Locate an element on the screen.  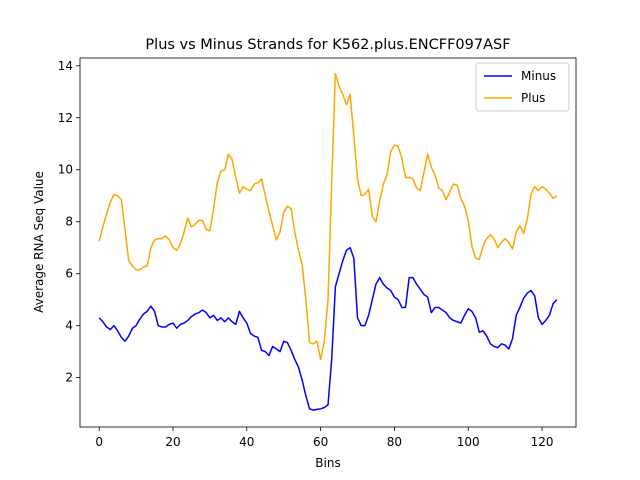
y-tick-label: 4 is located at coordinates (69, 326).